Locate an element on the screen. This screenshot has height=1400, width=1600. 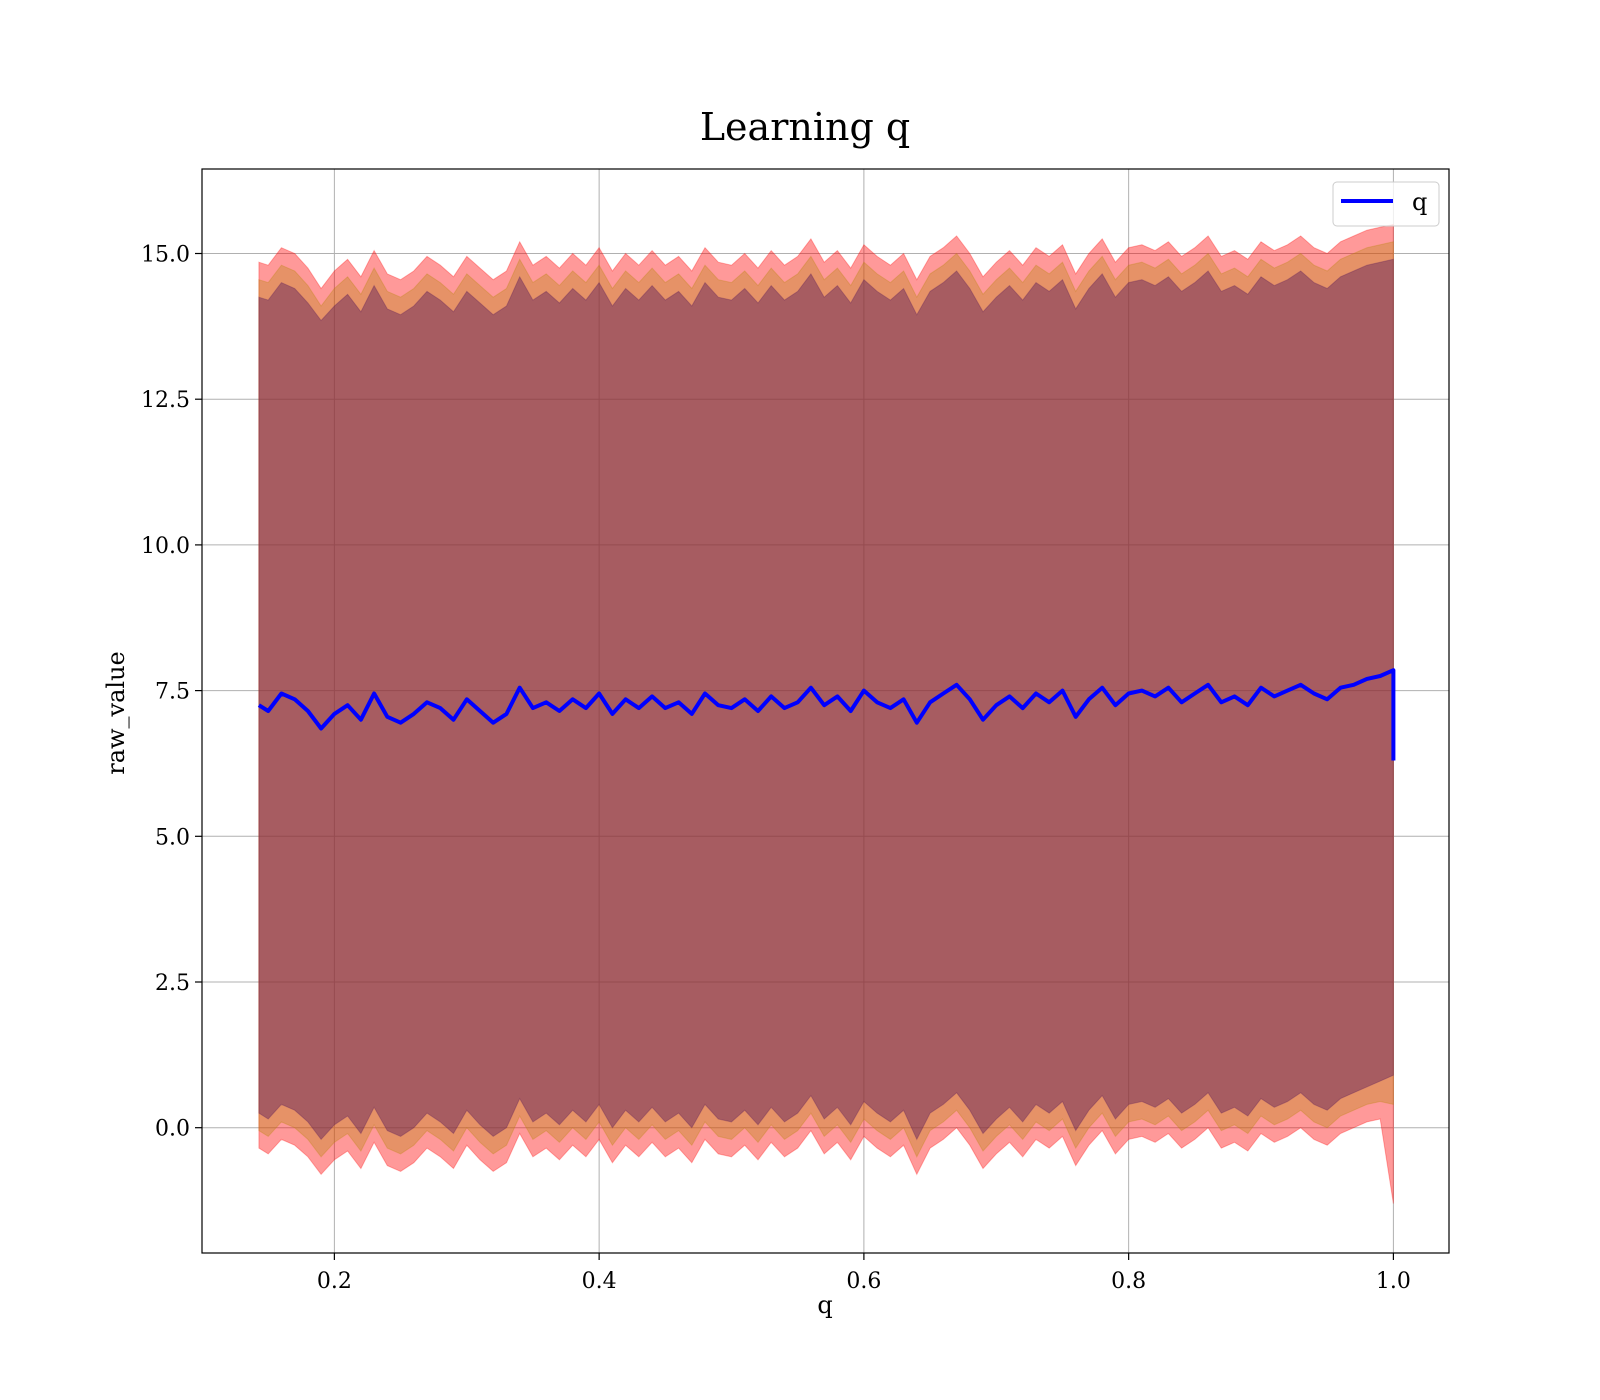
legend: q is located at coordinates (1386, 204).